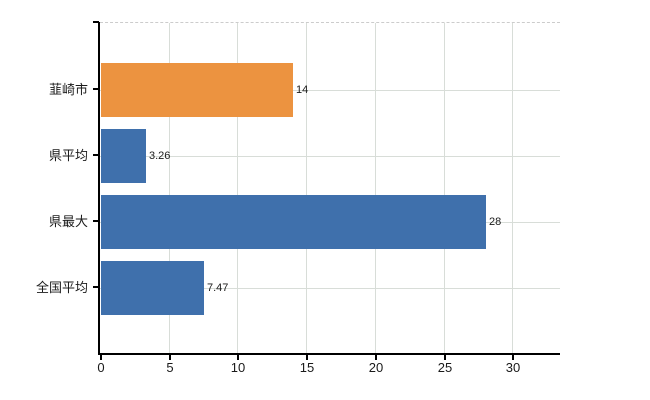  What do you see at coordinates (329, 354) in the screenshot?
I see `x-axis-line` at bounding box center [329, 354].